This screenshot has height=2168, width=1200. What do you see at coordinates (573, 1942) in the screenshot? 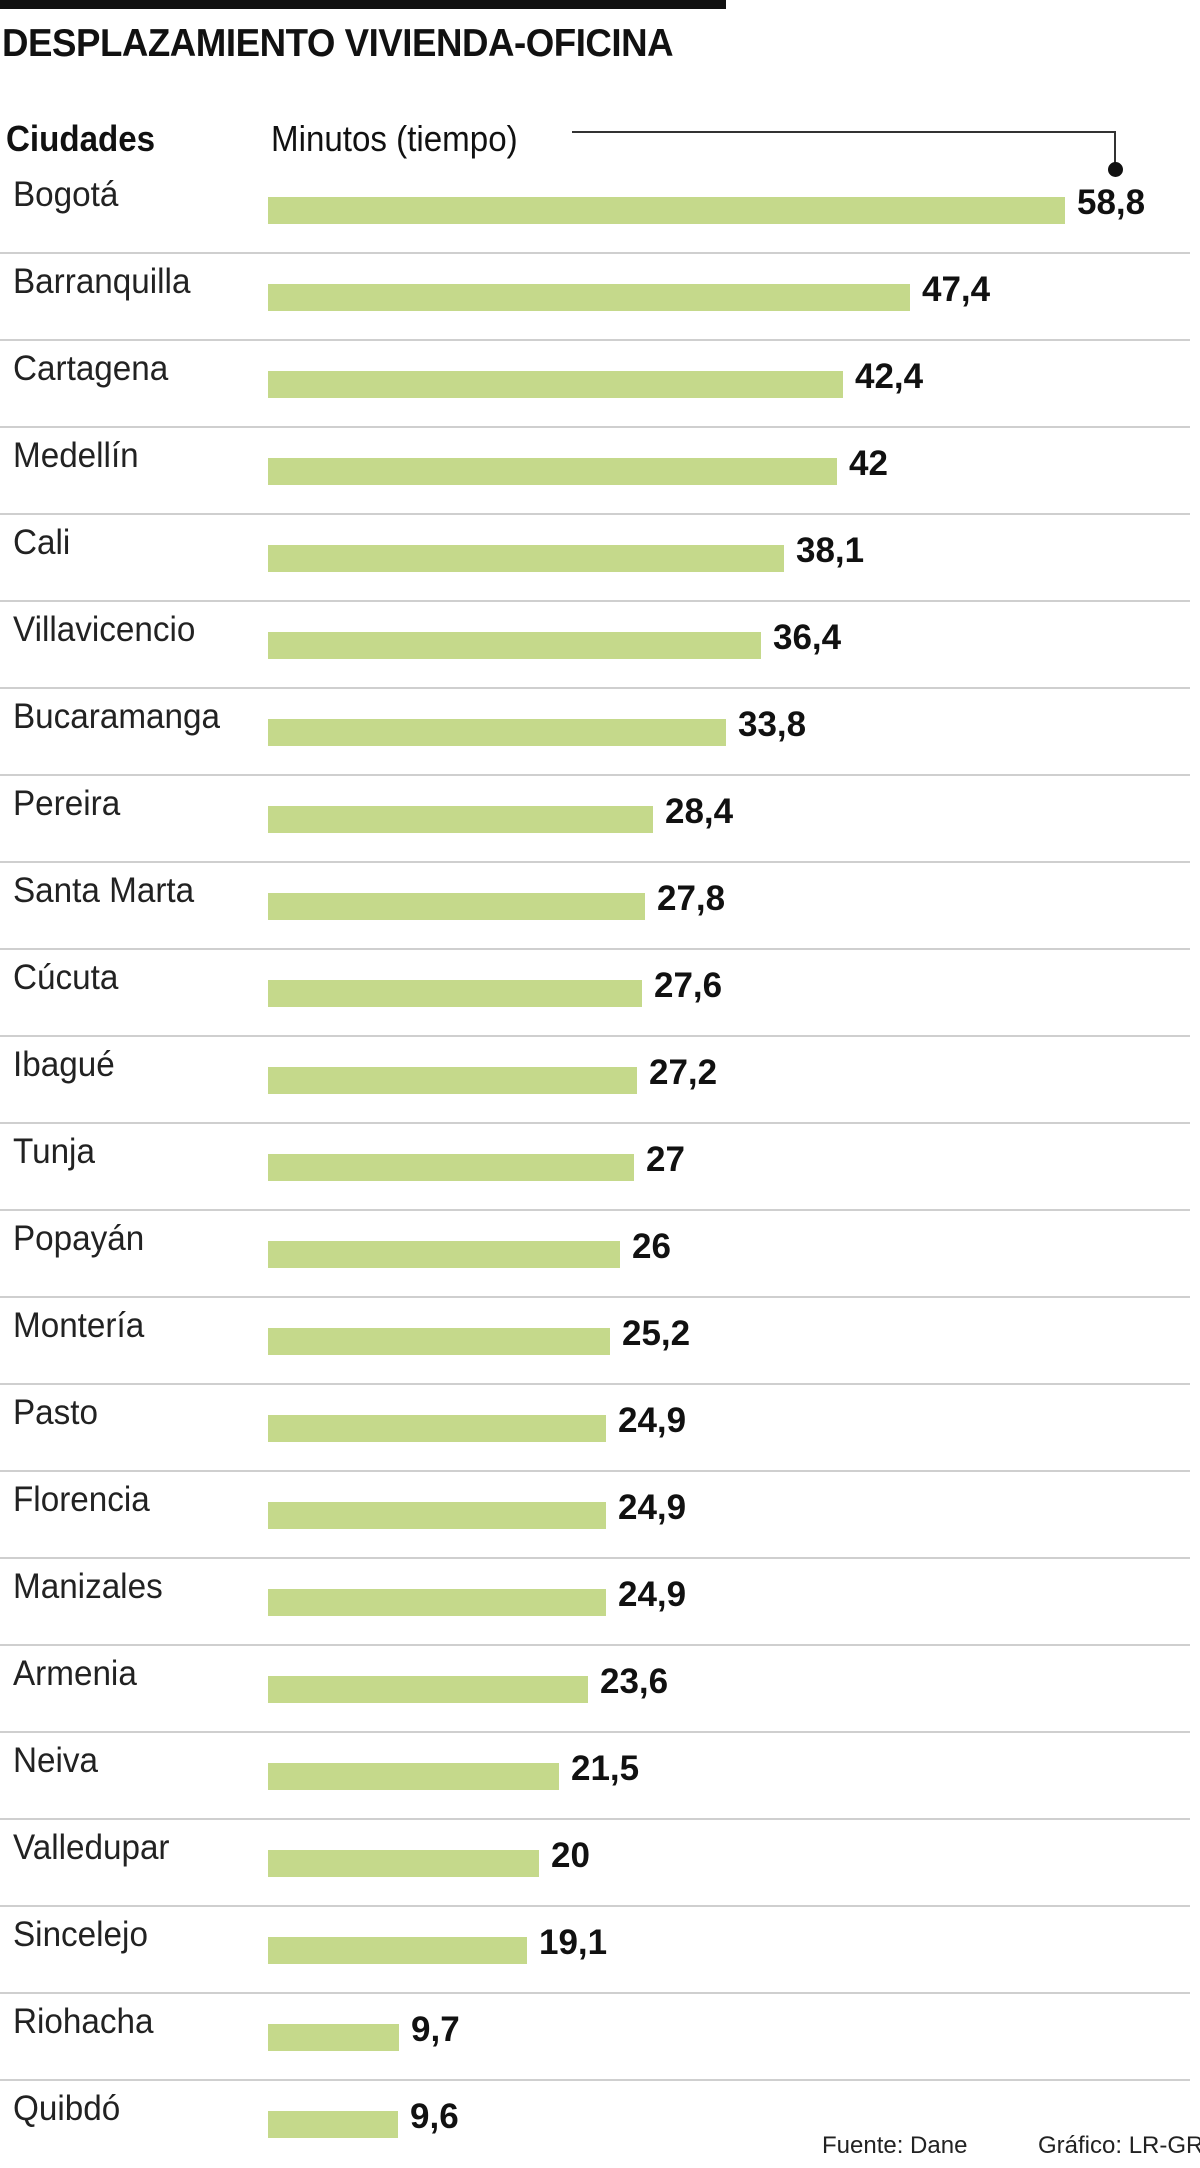
I see `value-label: 19,1` at bounding box center [573, 1942].